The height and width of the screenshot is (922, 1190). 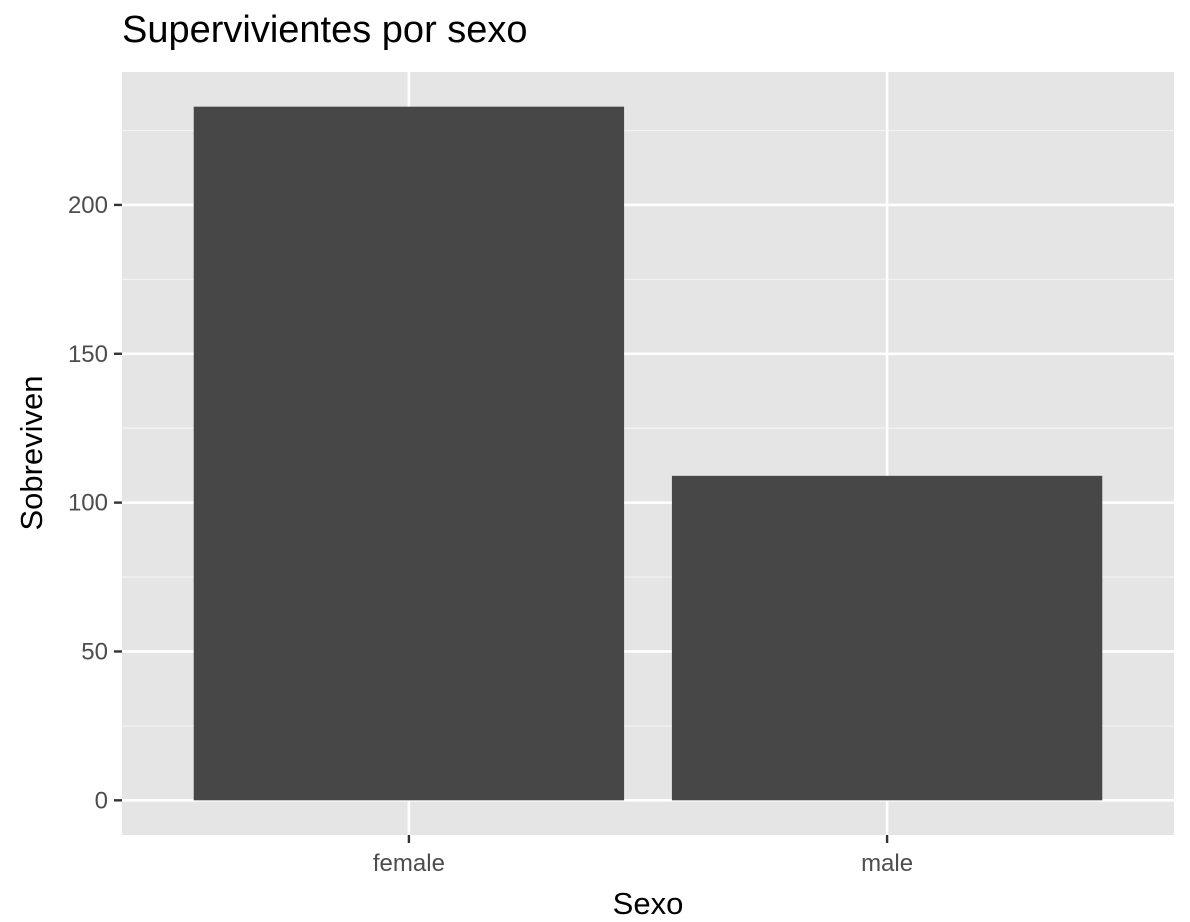 What do you see at coordinates (88, 205) in the screenshot?
I see `y-tick-label: 200` at bounding box center [88, 205].